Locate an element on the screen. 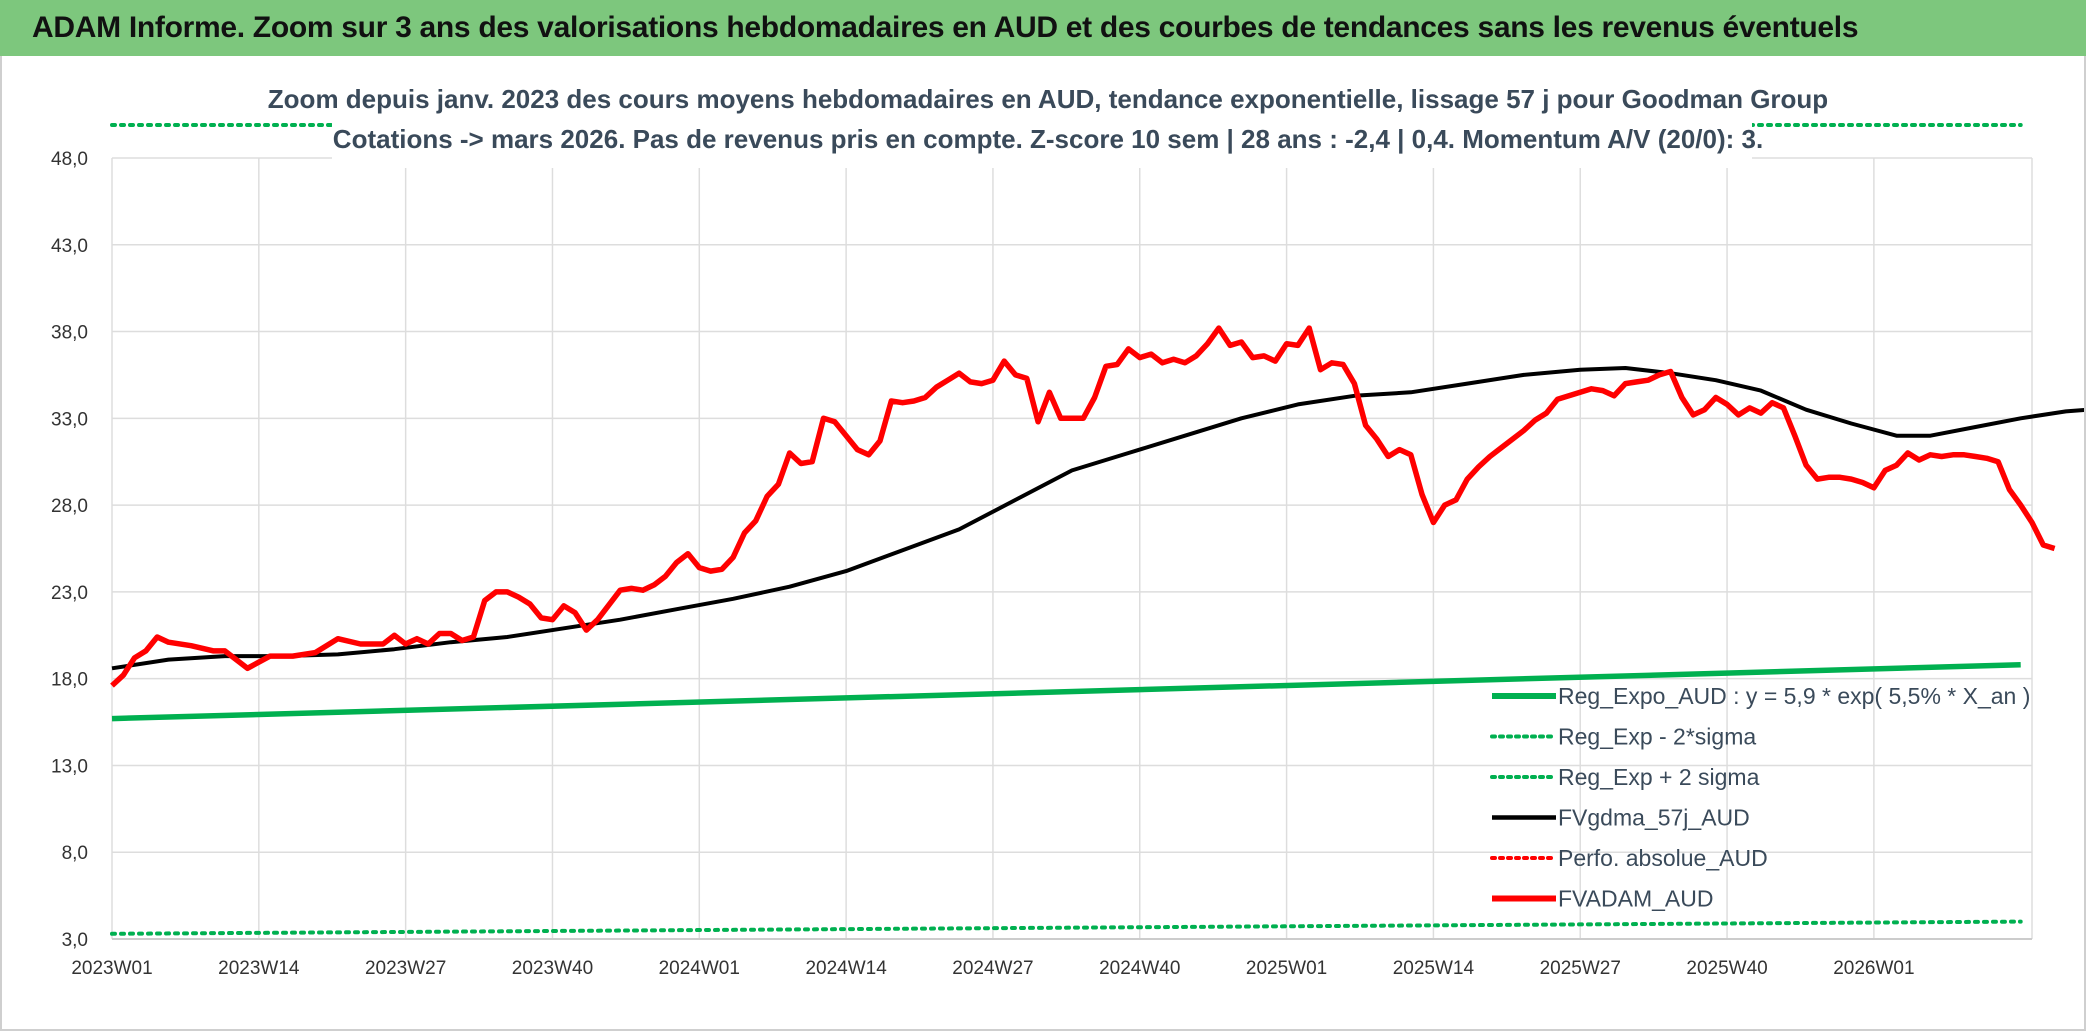 The height and width of the screenshot is (1031, 2086). legend-label: Reg_Exp + 2 sigma is located at coordinates (1659, 777).